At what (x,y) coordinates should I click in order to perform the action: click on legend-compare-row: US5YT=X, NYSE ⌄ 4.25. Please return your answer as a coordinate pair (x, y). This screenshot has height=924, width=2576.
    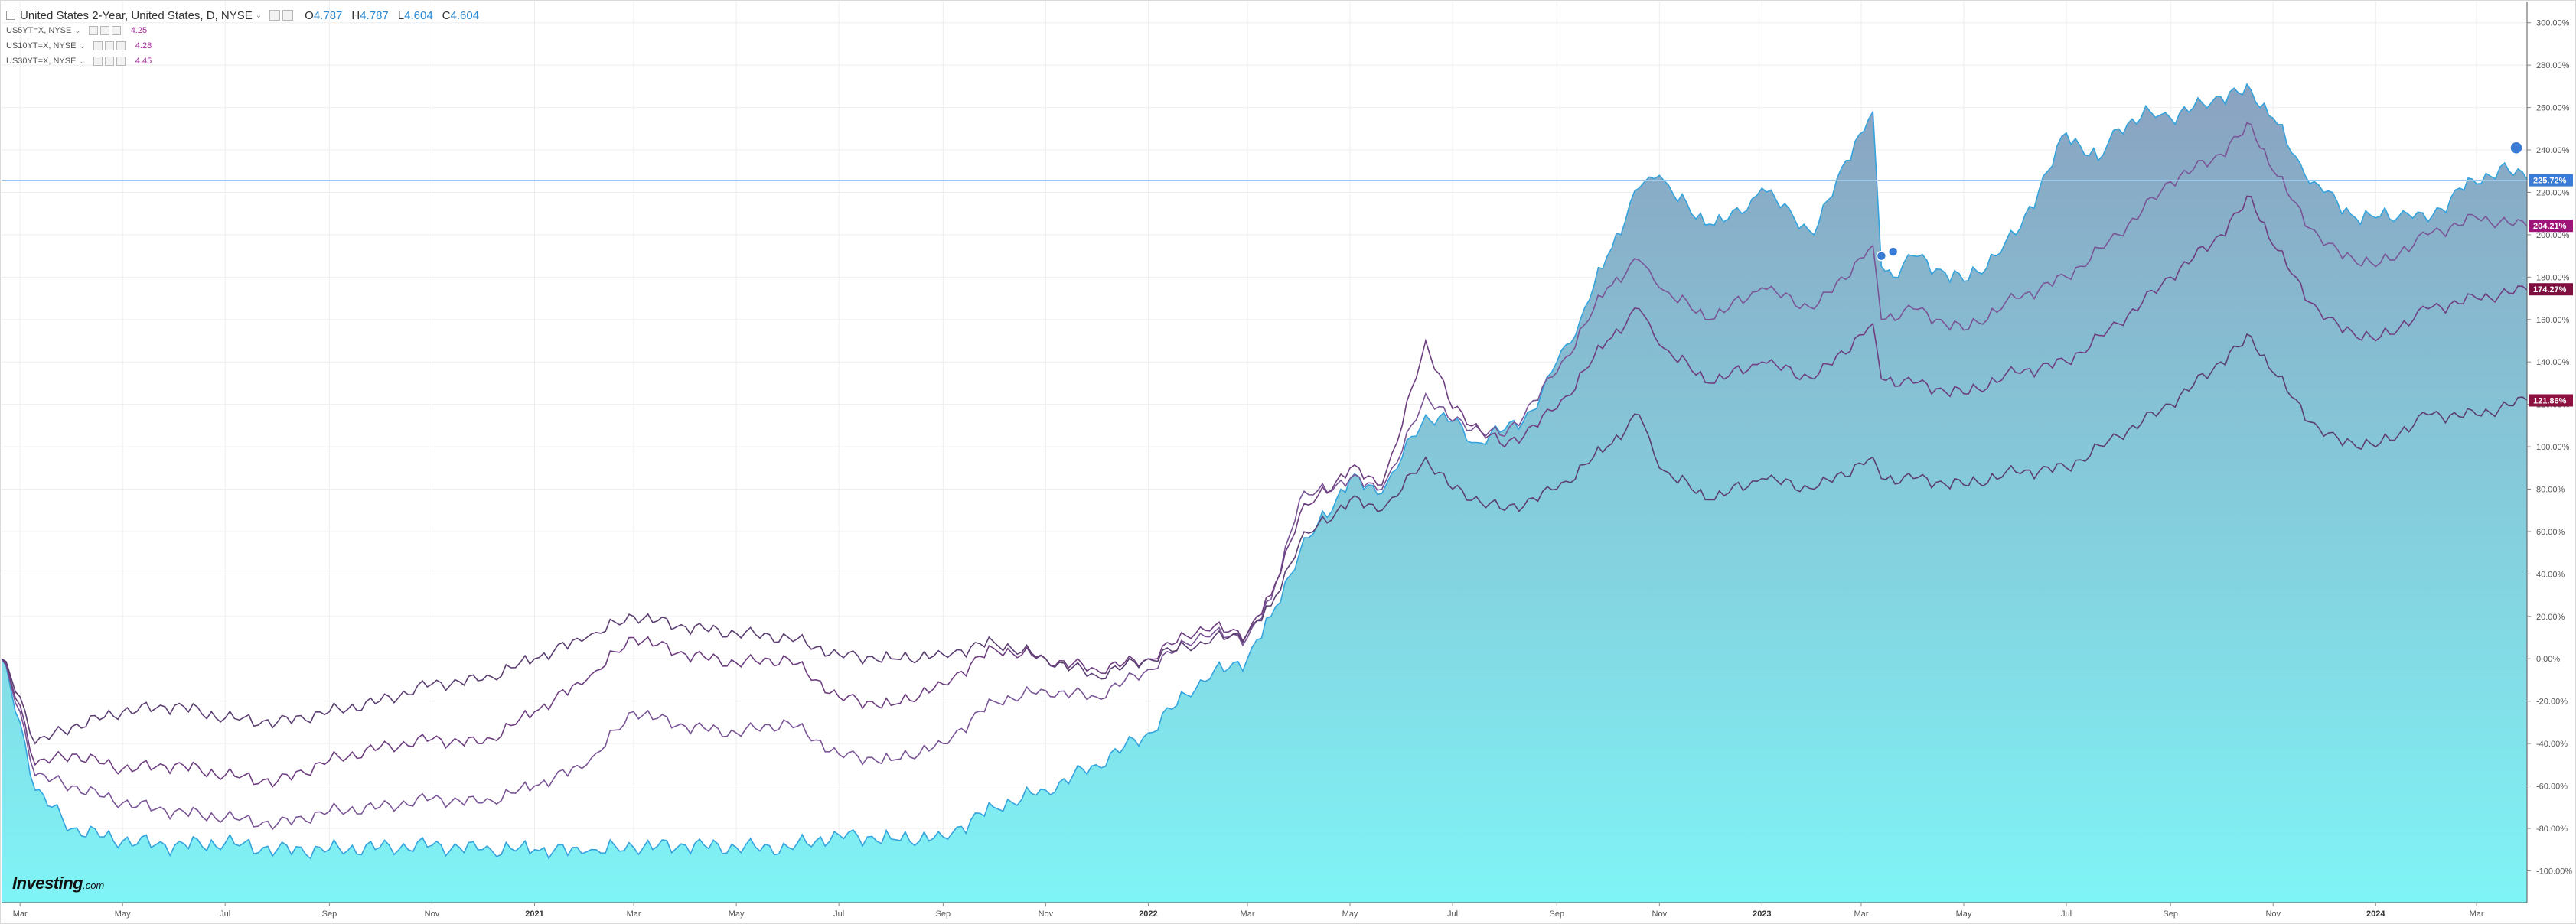
    Looking at the image, I should click on (242, 30).